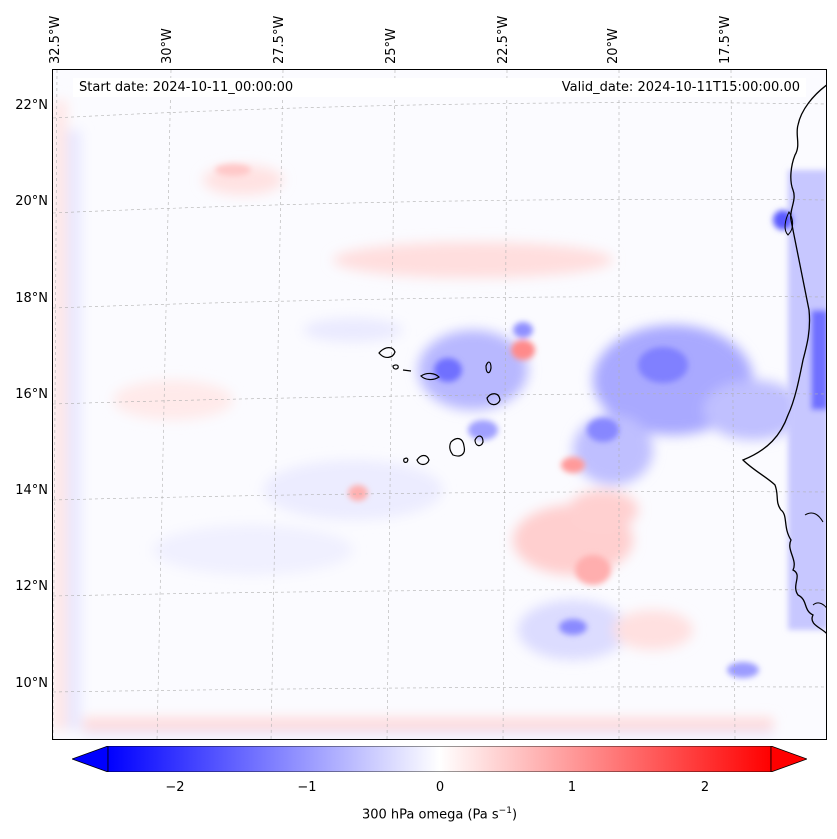  I want to click on coastline, so click(783, 359).